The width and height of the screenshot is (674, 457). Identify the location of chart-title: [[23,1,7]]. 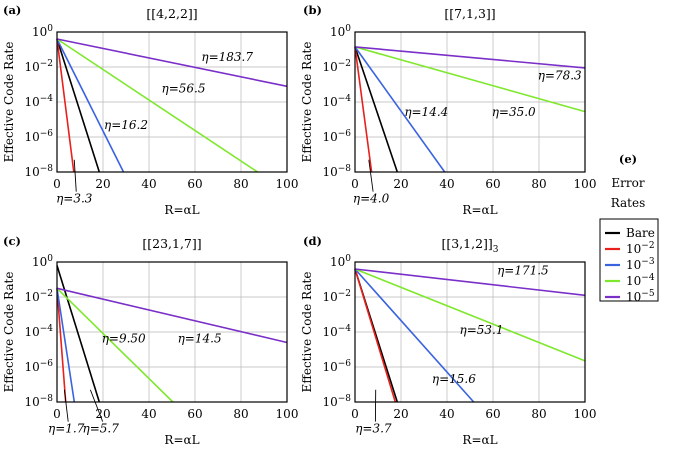
(171, 243).